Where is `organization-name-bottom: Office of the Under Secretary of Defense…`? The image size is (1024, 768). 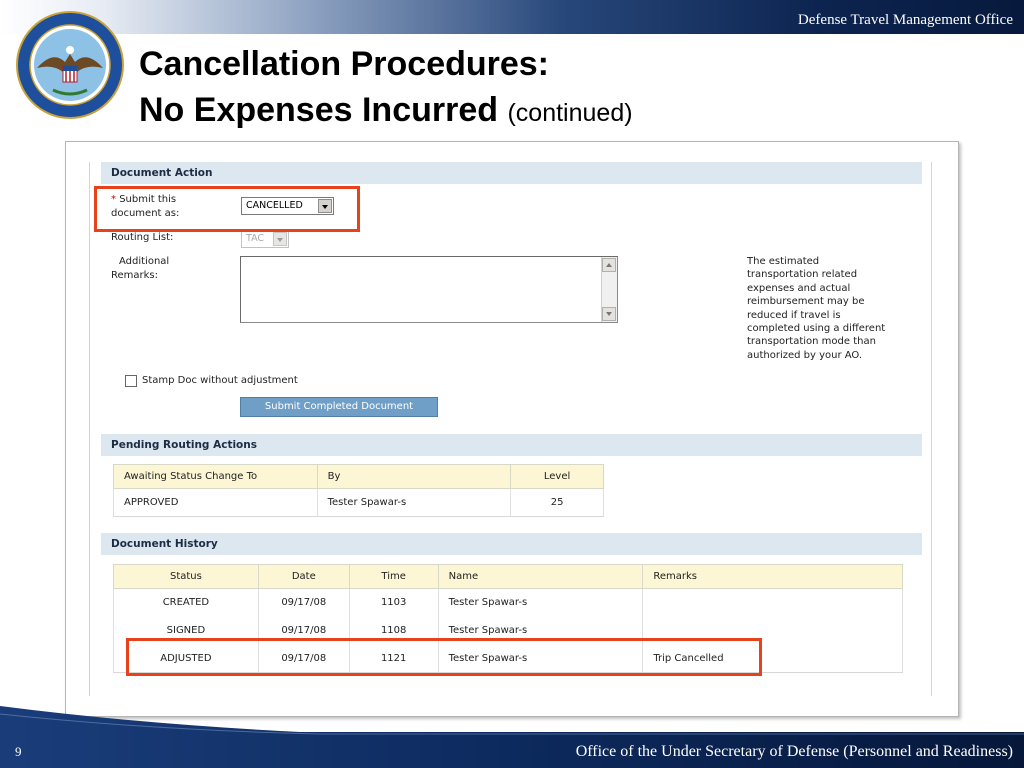
organization-name-bottom: Office of the Under Secretary of Defense… is located at coordinates (794, 751).